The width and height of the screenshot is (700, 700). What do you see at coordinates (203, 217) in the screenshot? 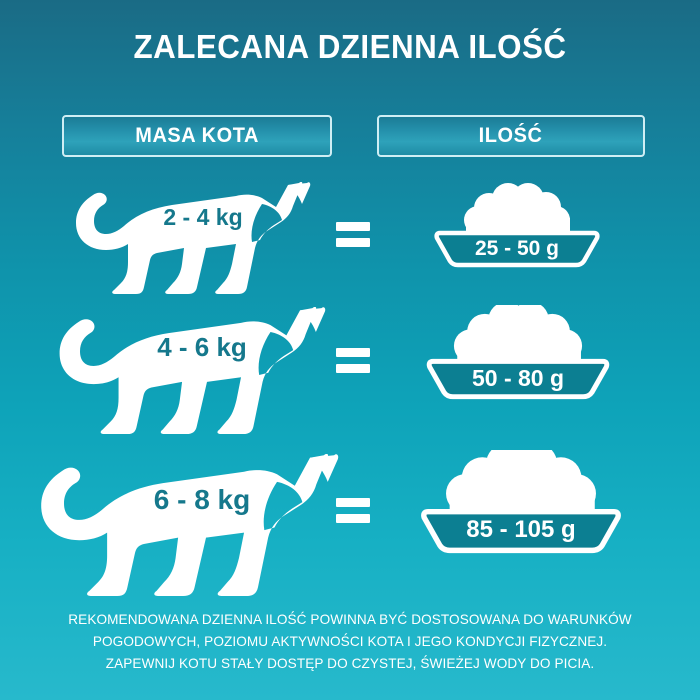
I see `cat-weight-label: 2 - 4 kg` at bounding box center [203, 217].